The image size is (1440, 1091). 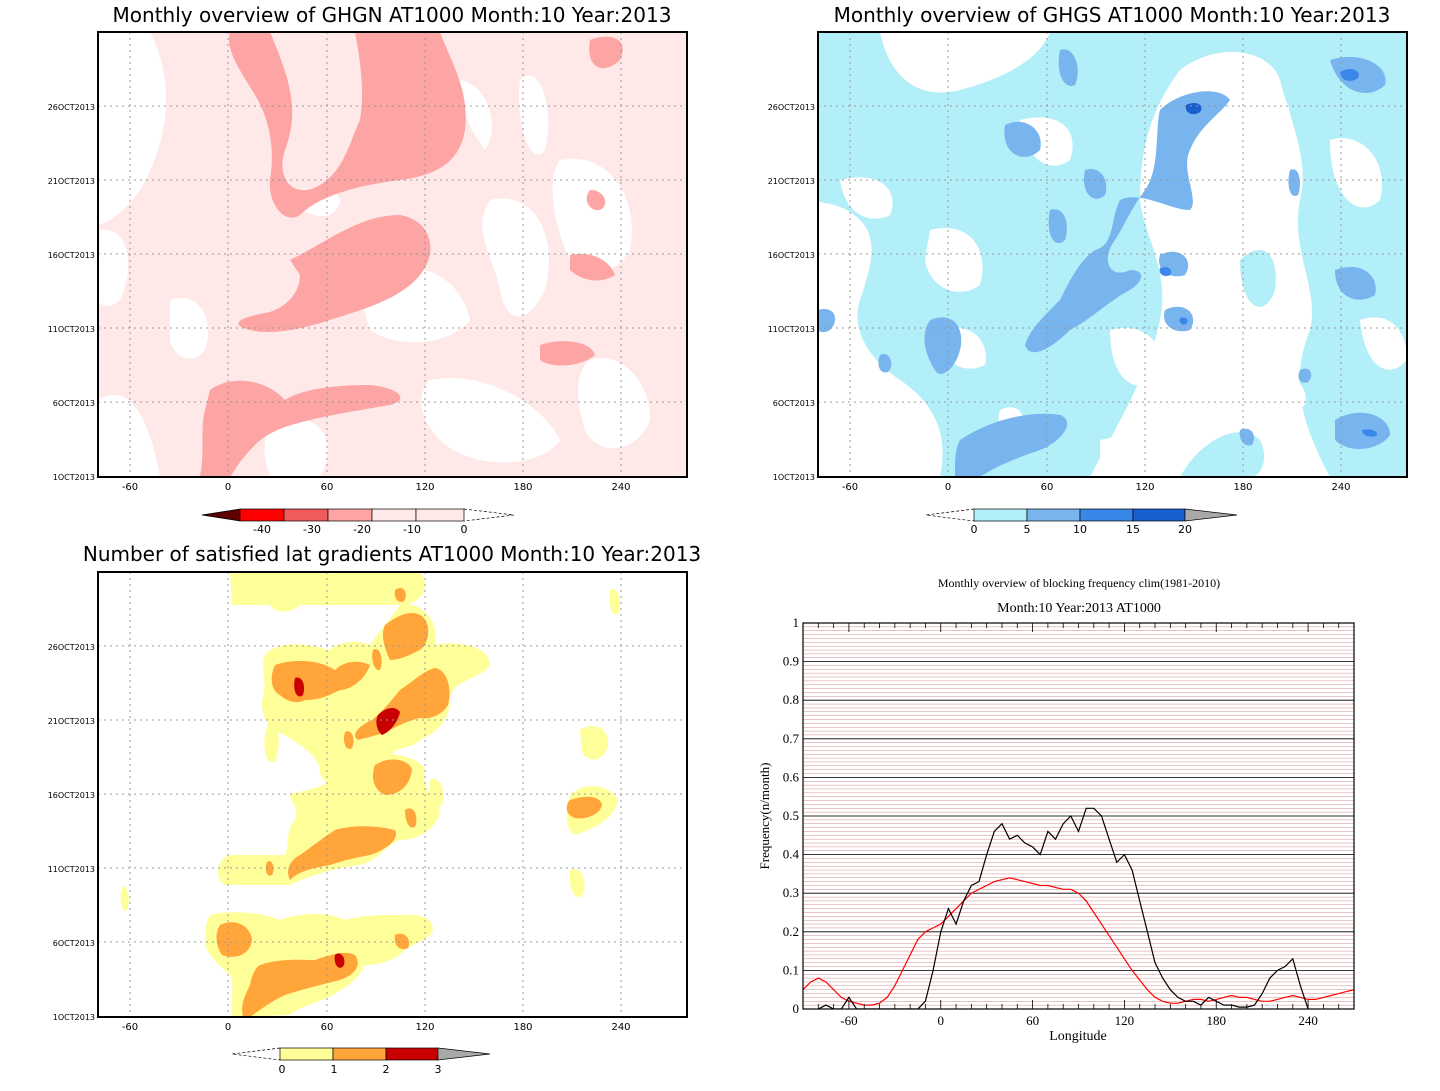 I want to click on blocking-ytick-label: 0.7, so click(x=791, y=738).